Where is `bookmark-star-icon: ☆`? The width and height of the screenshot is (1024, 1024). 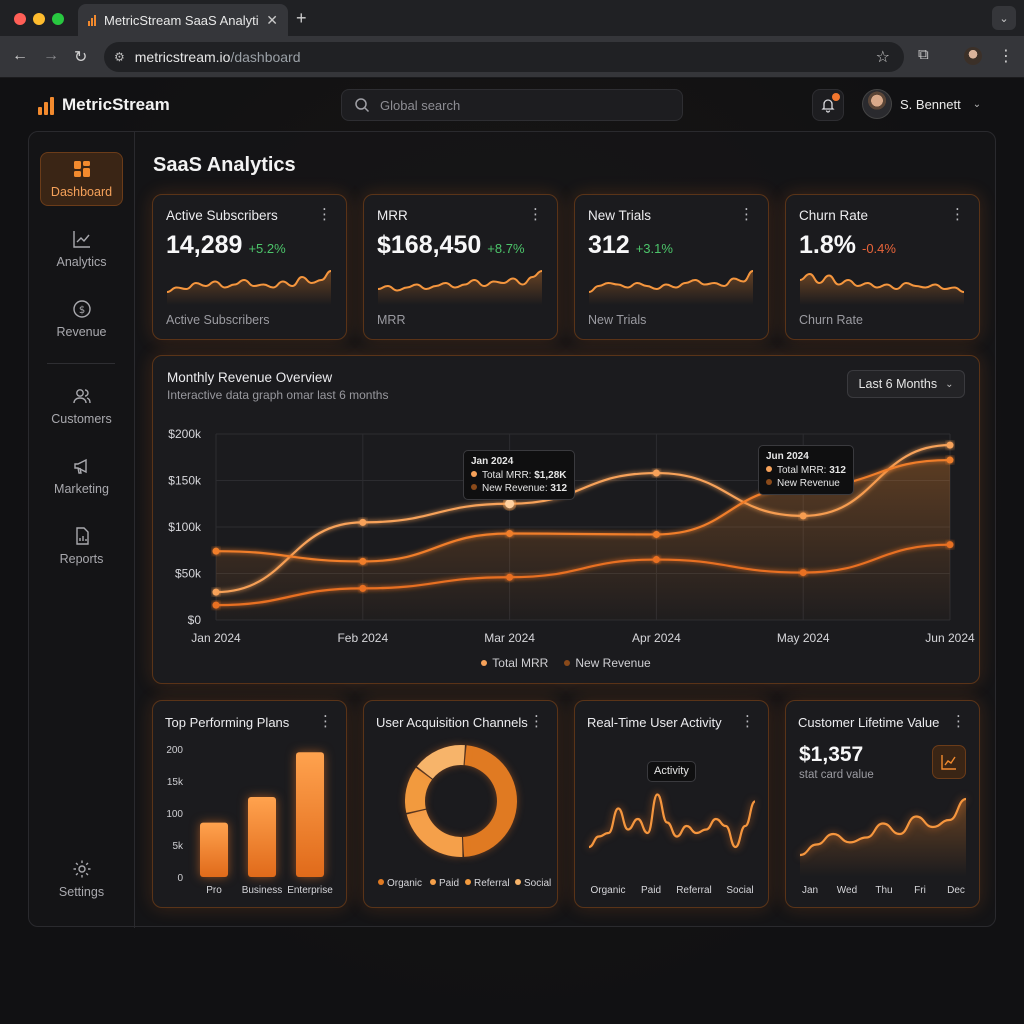
bookmark-star-icon: ☆ is located at coordinates (882, 57).